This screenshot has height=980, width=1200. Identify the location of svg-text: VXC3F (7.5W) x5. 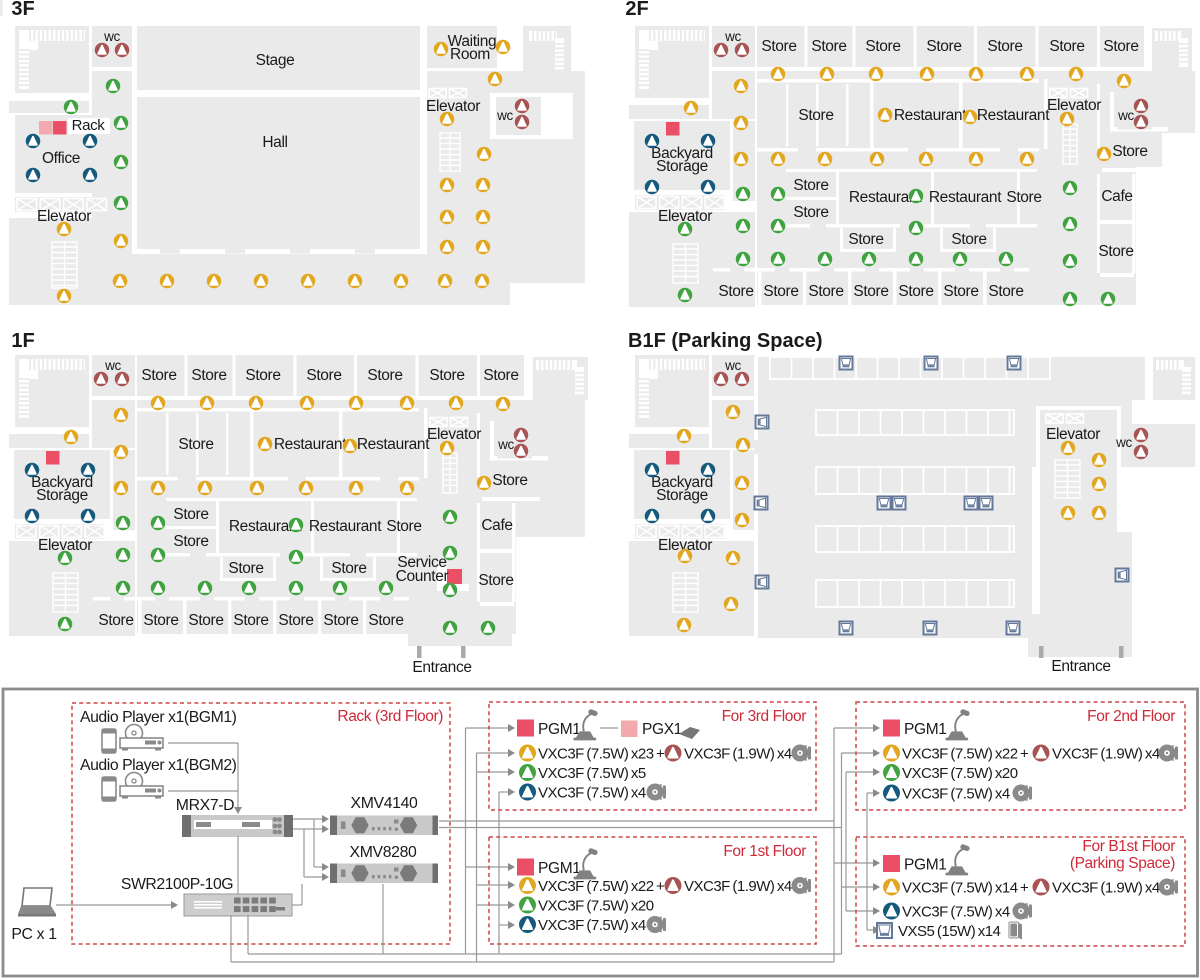
(592, 773).